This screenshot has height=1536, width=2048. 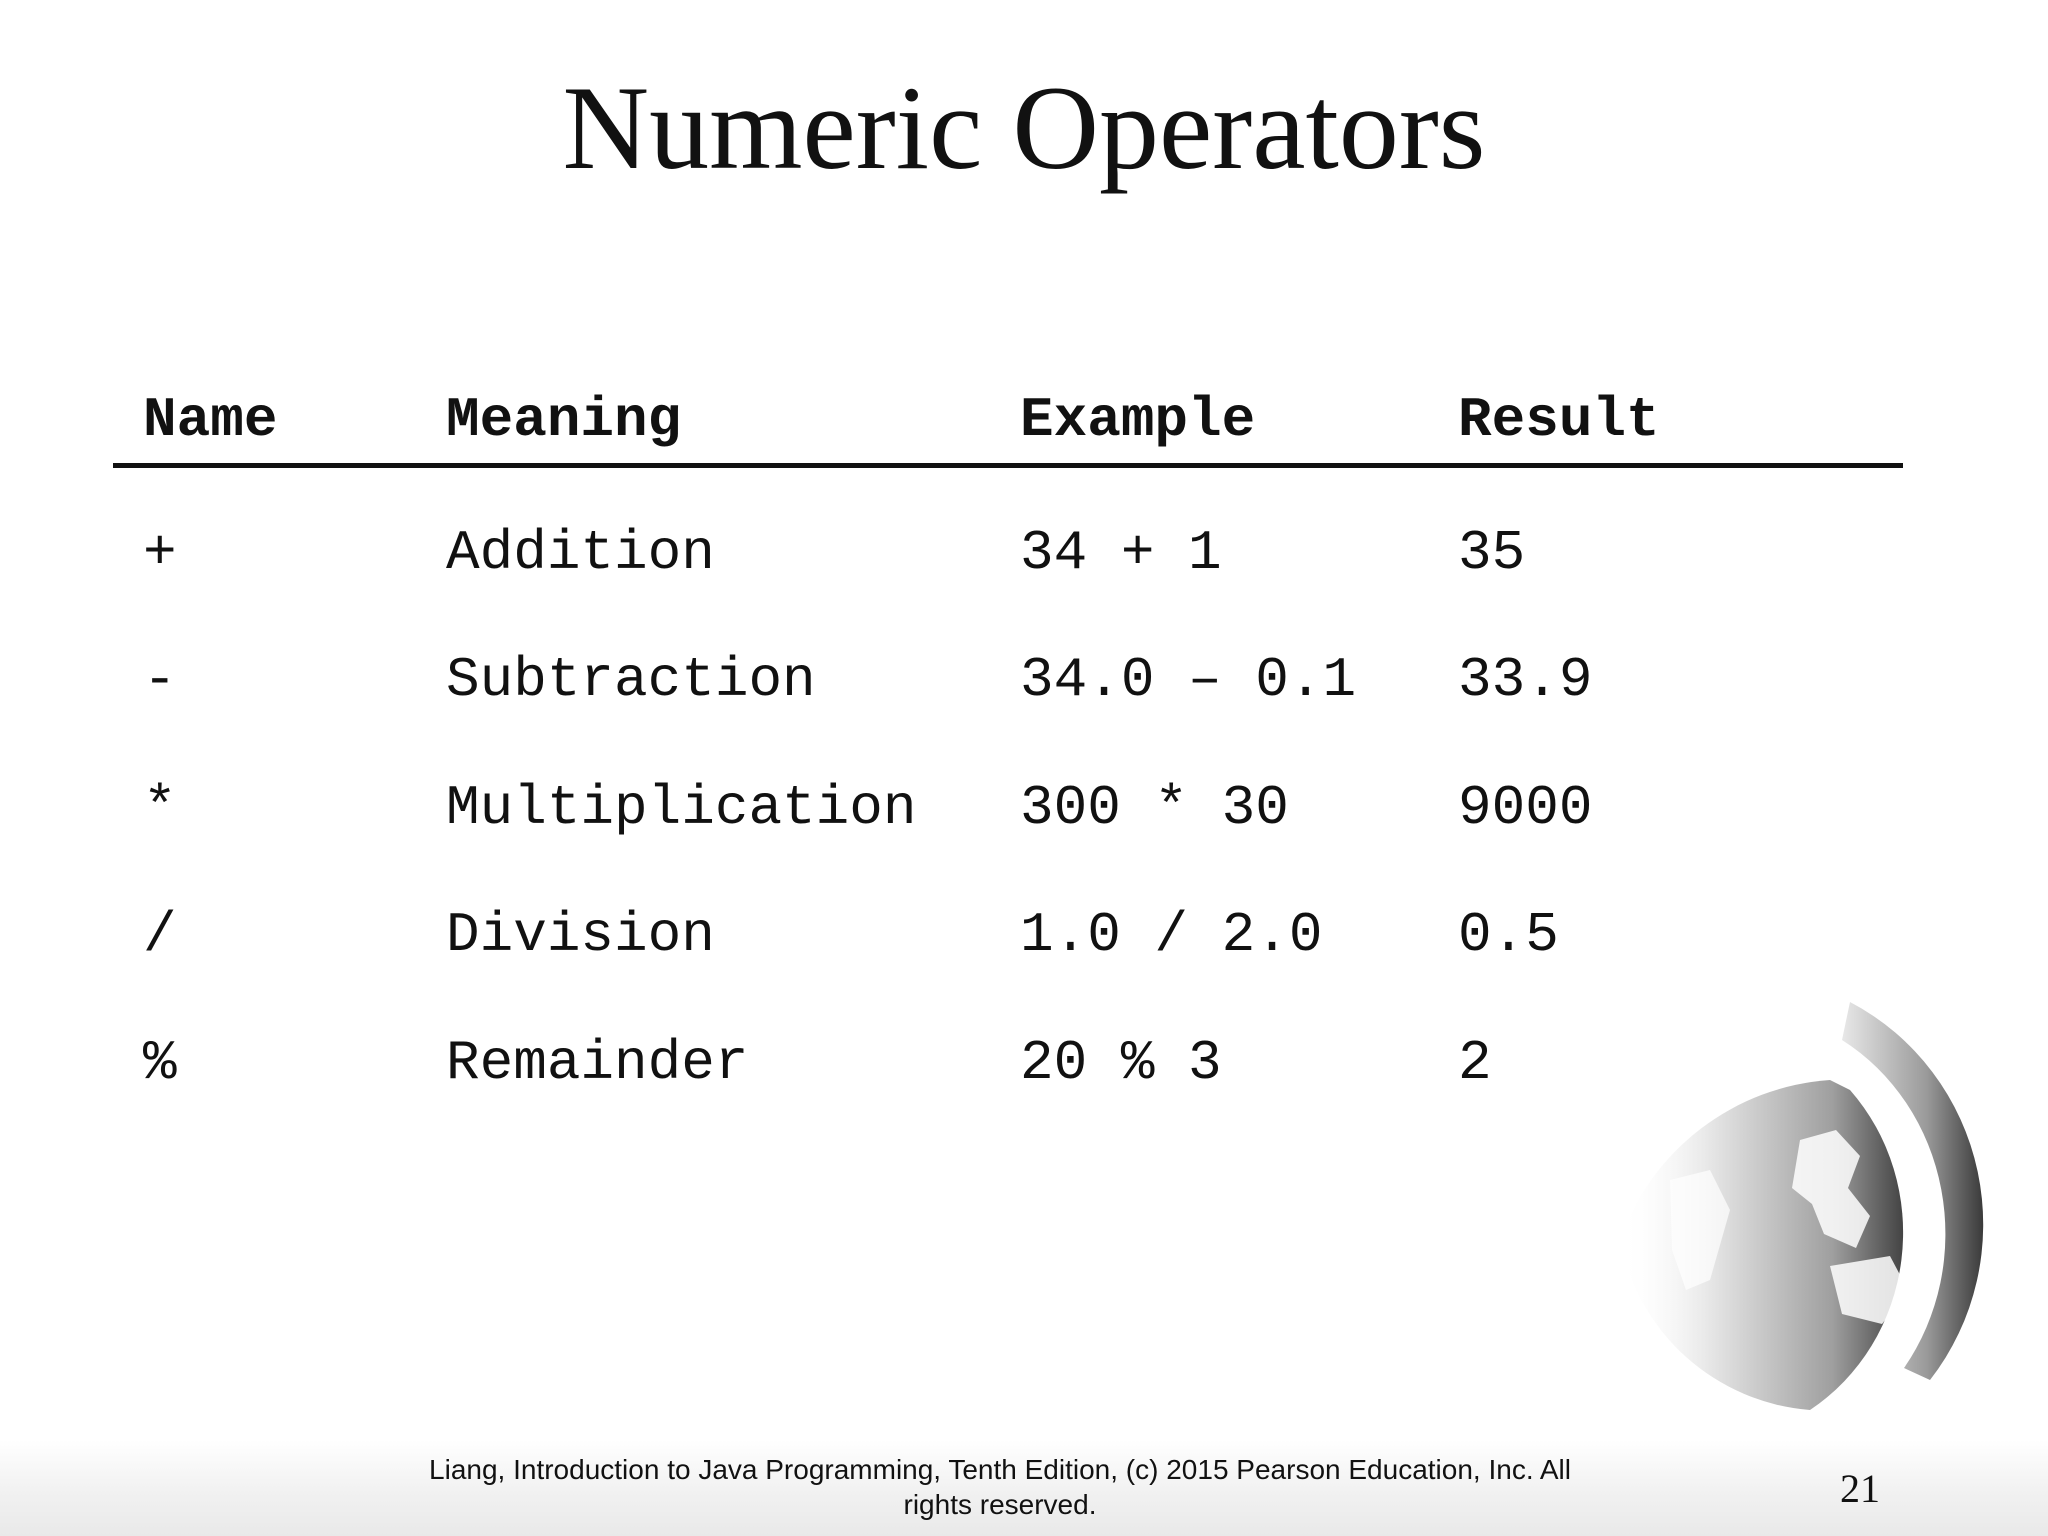 I want to click on globe-icon, so click(x=1823, y=1241).